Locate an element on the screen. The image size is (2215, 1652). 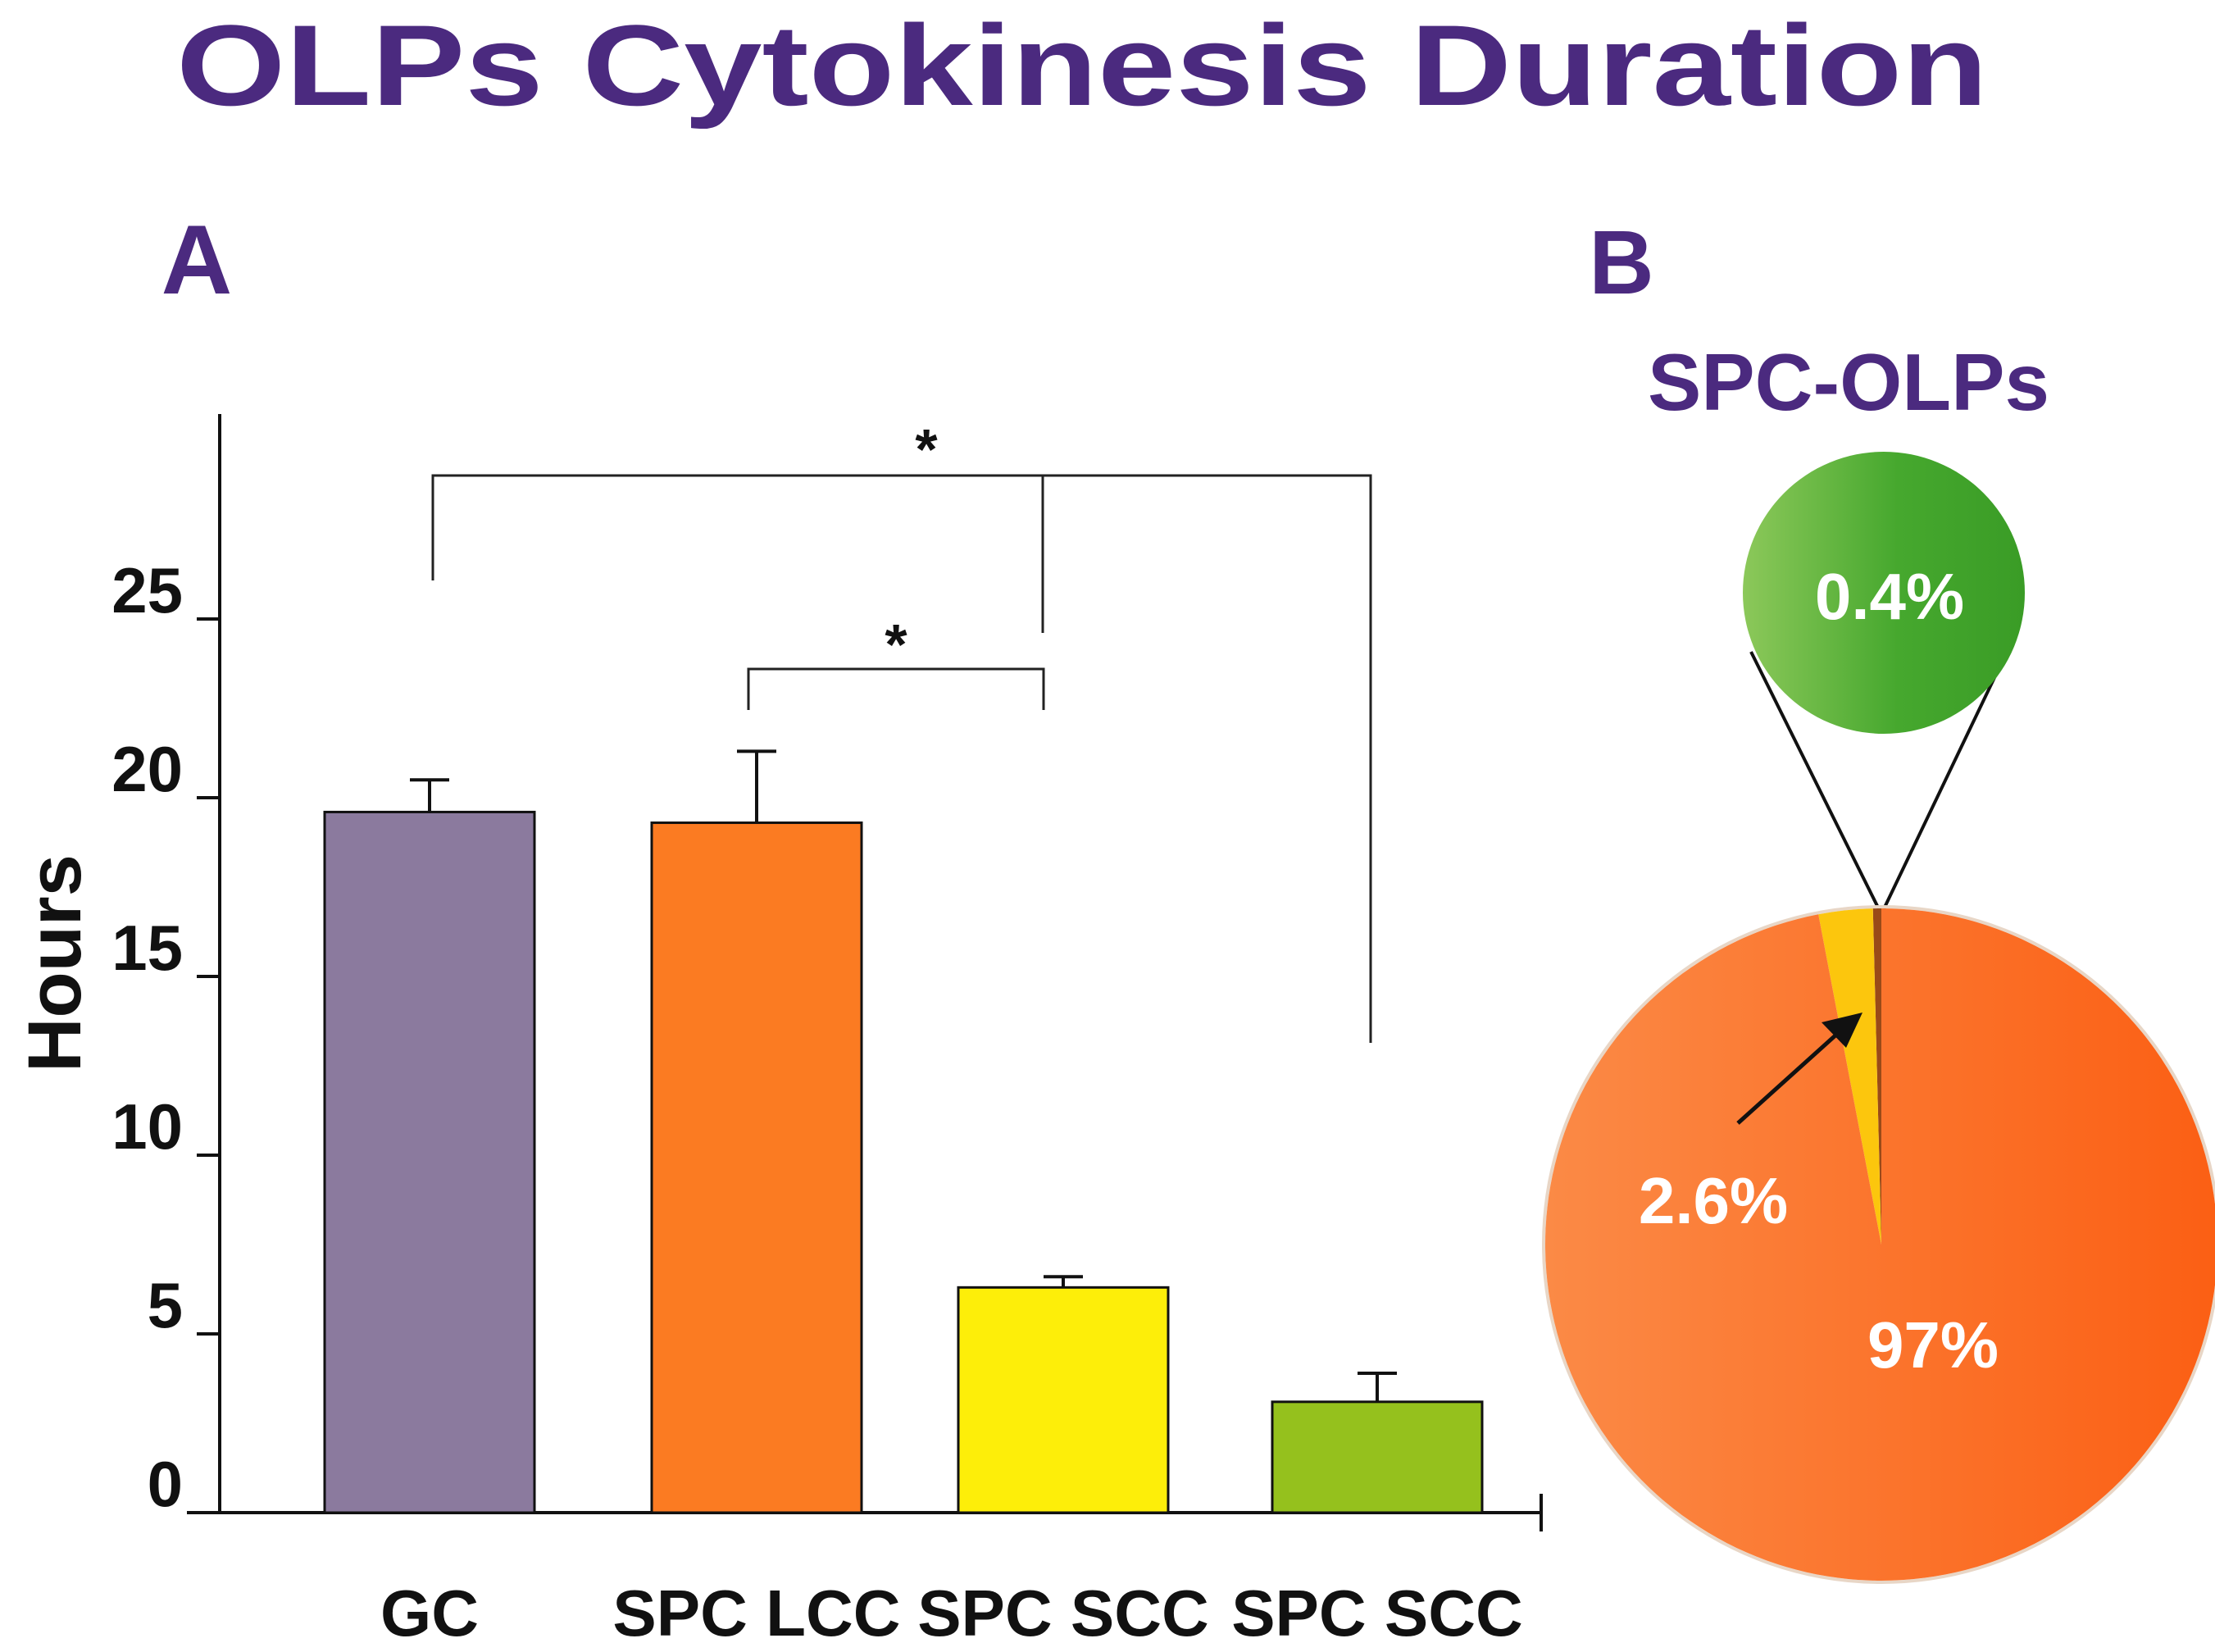
inset-circle-0-4-percent is located at coordinates (1884, 593).